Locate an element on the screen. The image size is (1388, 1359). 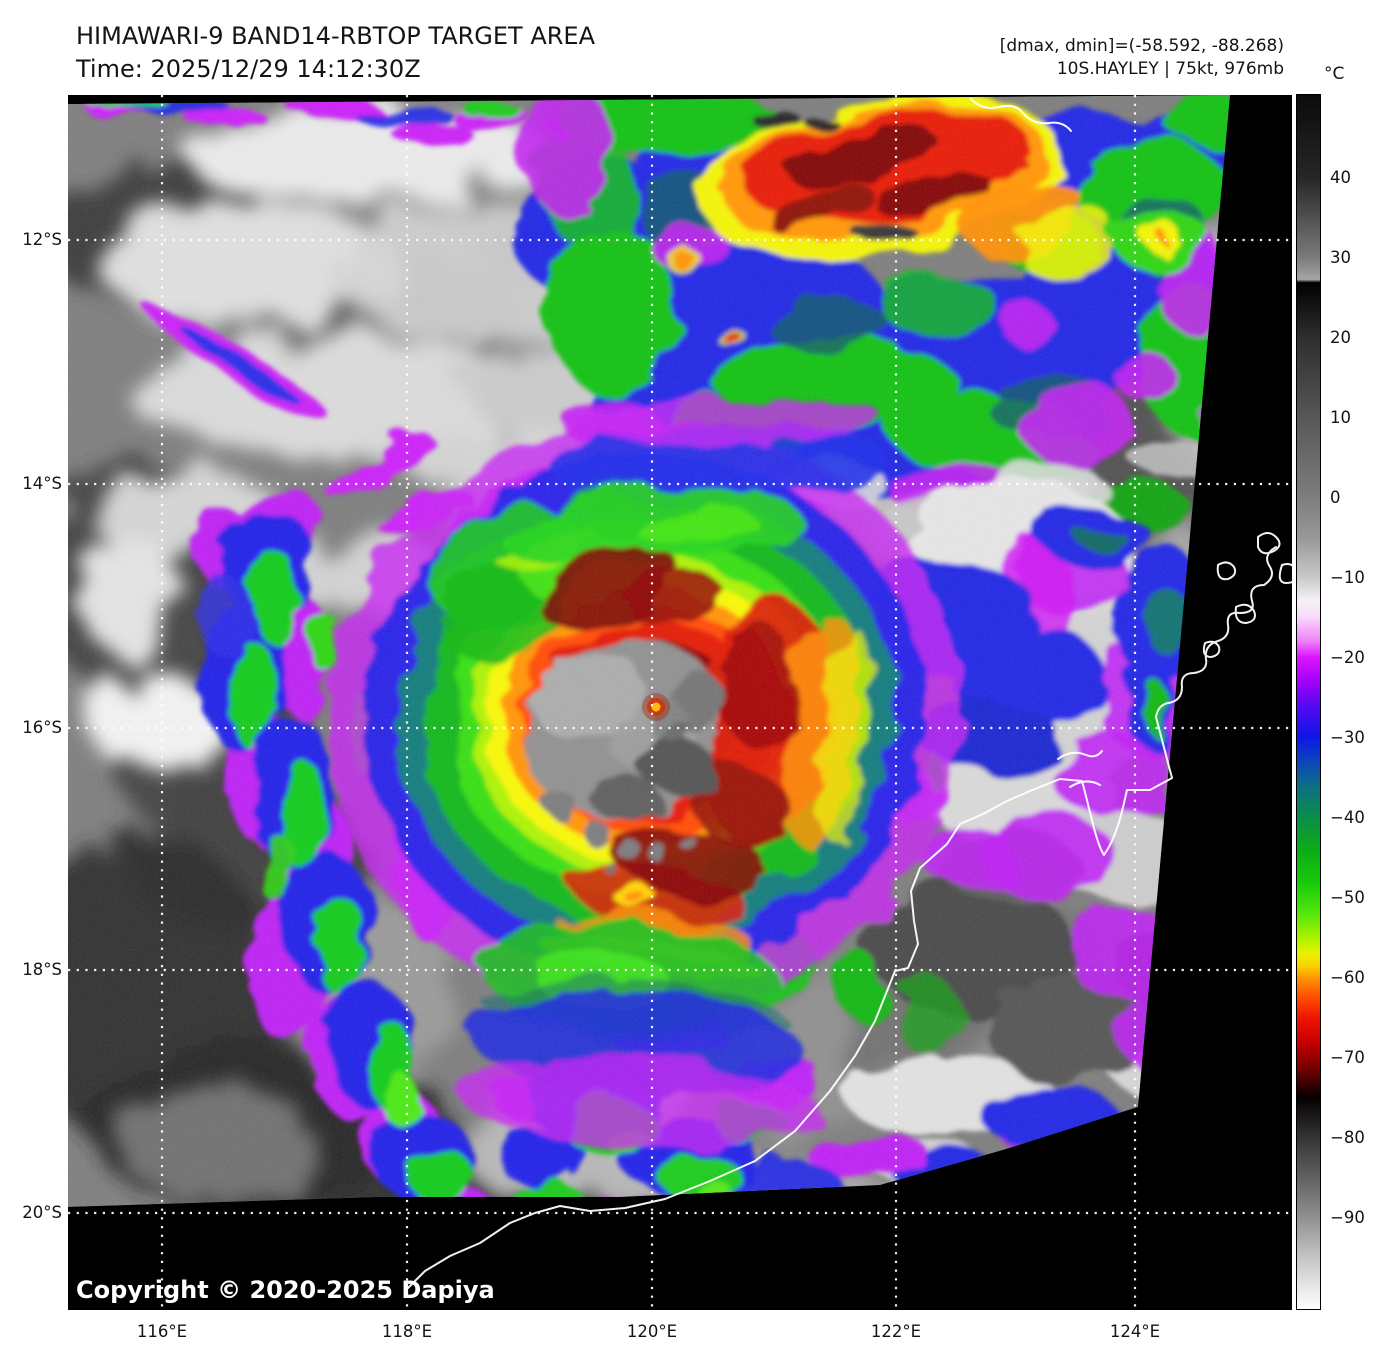
lon-tick-label: 124°E is located at coordinates (1135, 1331).